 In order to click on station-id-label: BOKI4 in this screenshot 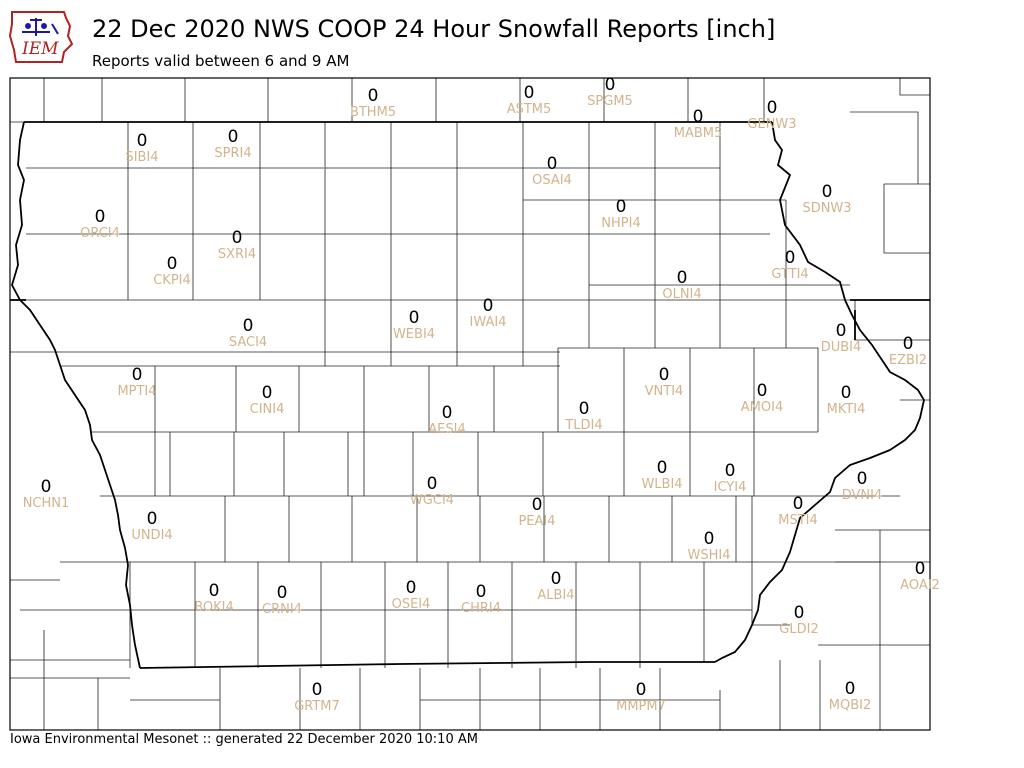, I will do `click(214, 607)`.